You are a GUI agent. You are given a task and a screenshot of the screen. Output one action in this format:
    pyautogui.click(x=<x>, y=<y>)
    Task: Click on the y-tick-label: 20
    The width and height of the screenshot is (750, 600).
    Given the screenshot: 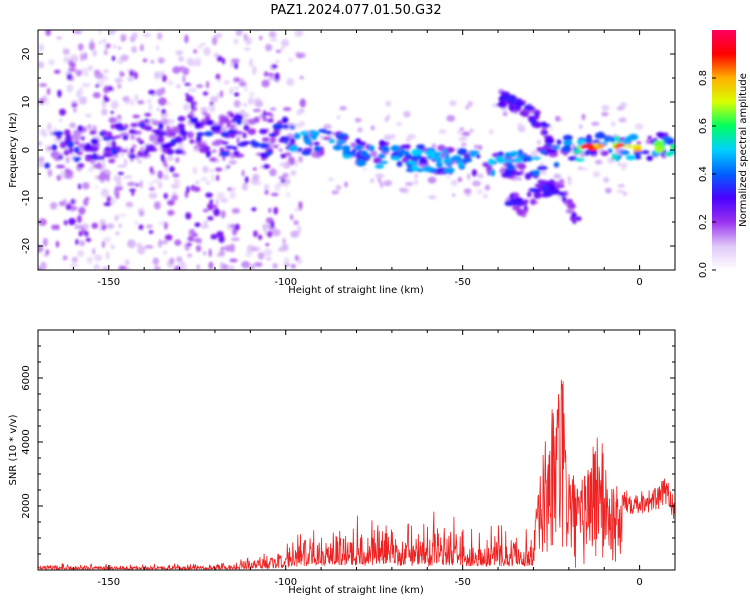 What is the action you would take?
    pyautogui.click(x=26, y=54)
    